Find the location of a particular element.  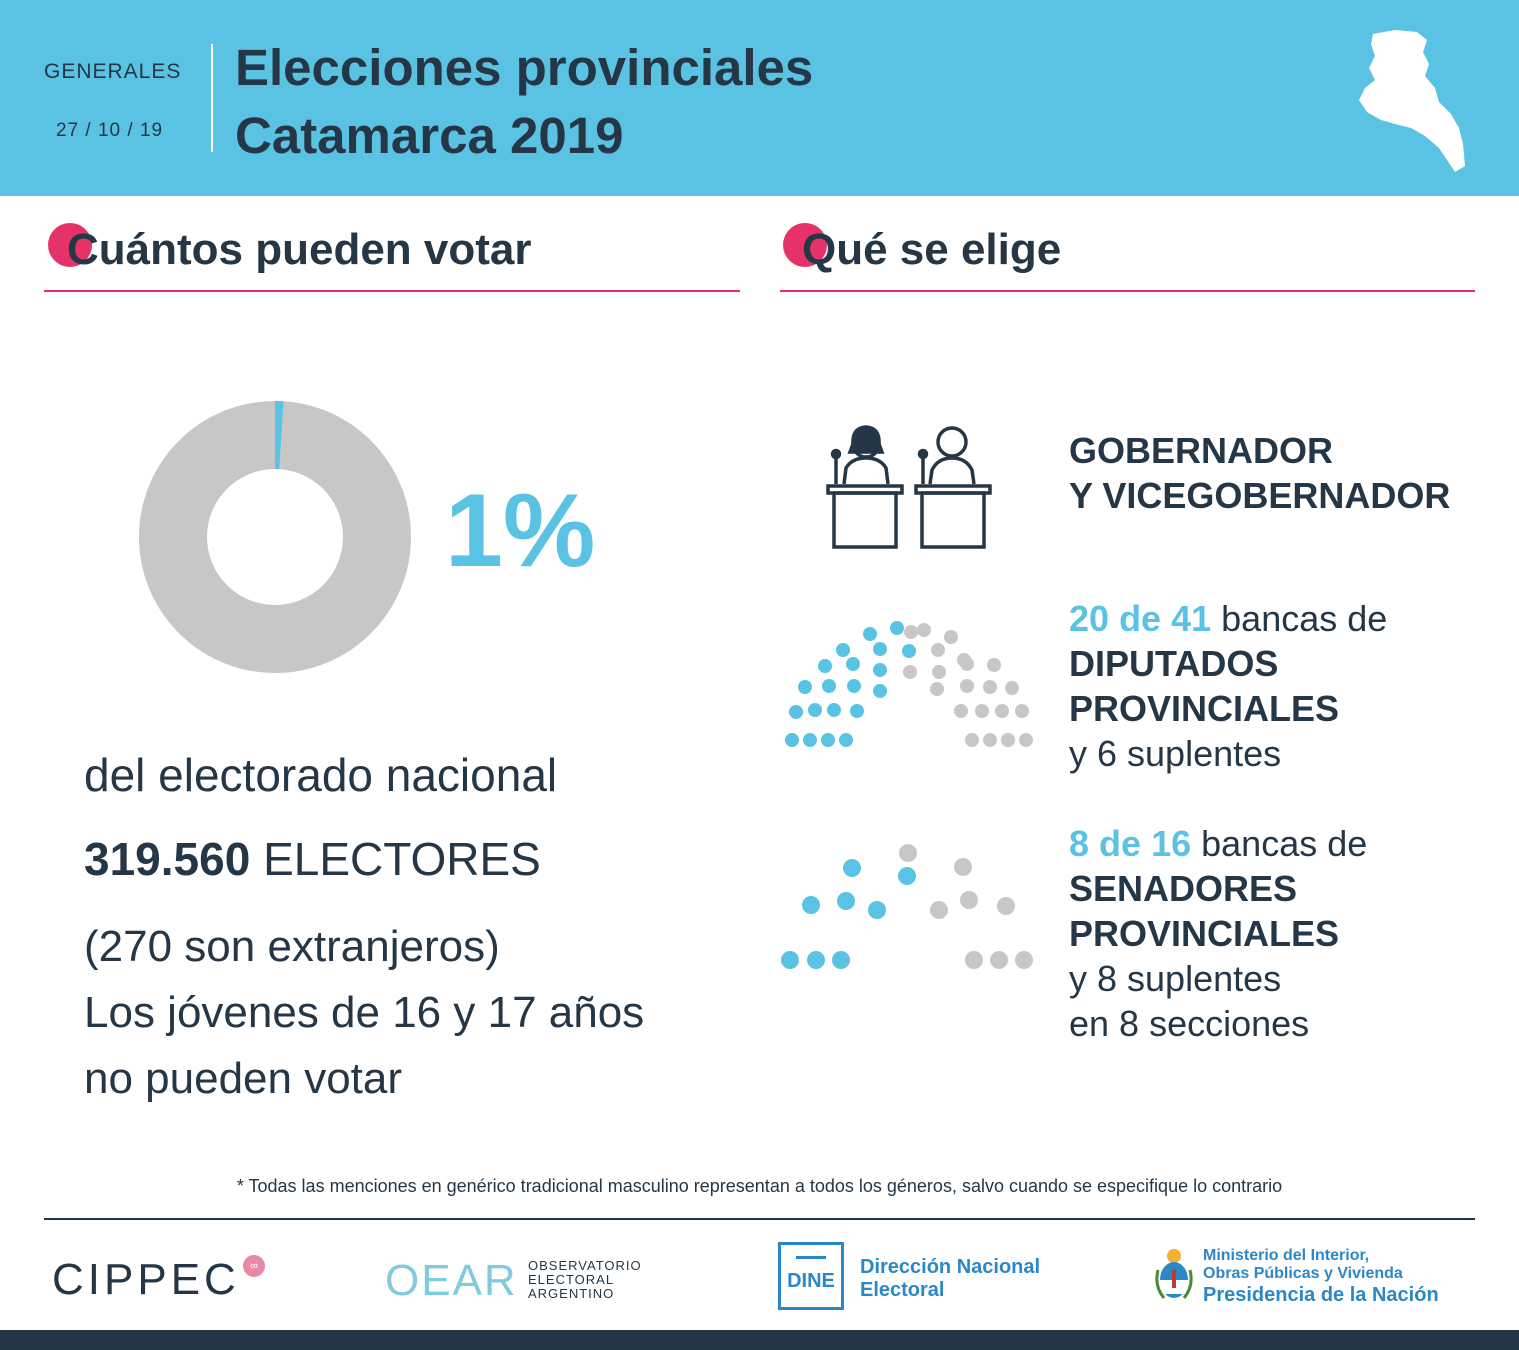

page-title-line2: Catamarca 2019 is located at coordinates (429, 135).